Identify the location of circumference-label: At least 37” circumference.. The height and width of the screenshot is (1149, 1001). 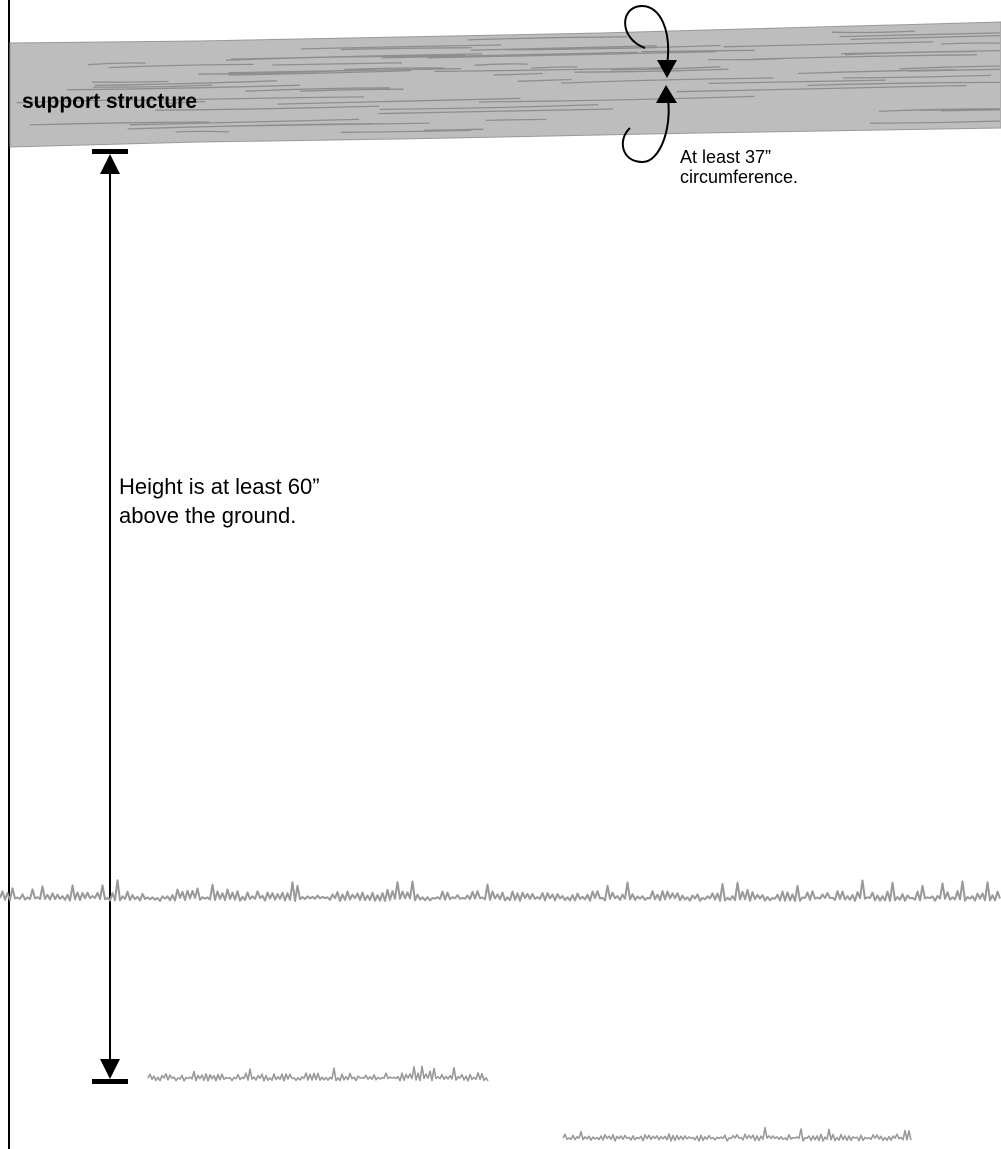
(739, 167).